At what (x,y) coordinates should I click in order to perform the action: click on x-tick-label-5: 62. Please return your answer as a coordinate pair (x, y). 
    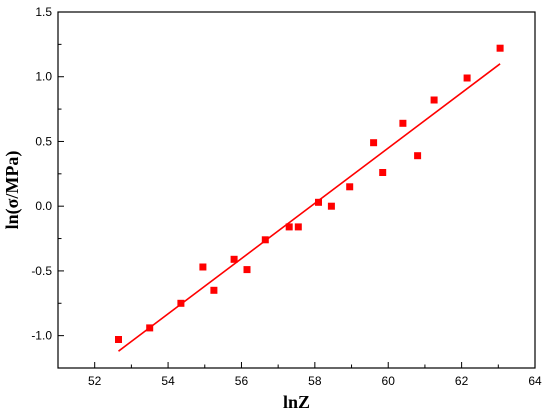
    Looking at the image, I should click on (462, 381).